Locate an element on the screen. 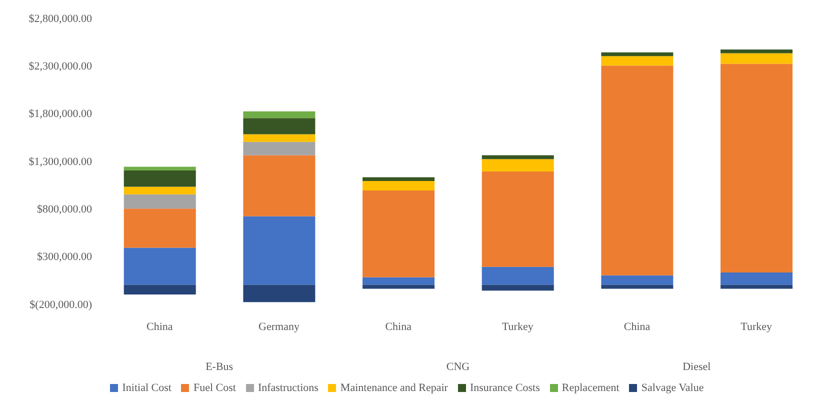 The height and width of the screenshot is (402, 834). legend-label: Maintenance and Repair is located at coordinates (394, 388).